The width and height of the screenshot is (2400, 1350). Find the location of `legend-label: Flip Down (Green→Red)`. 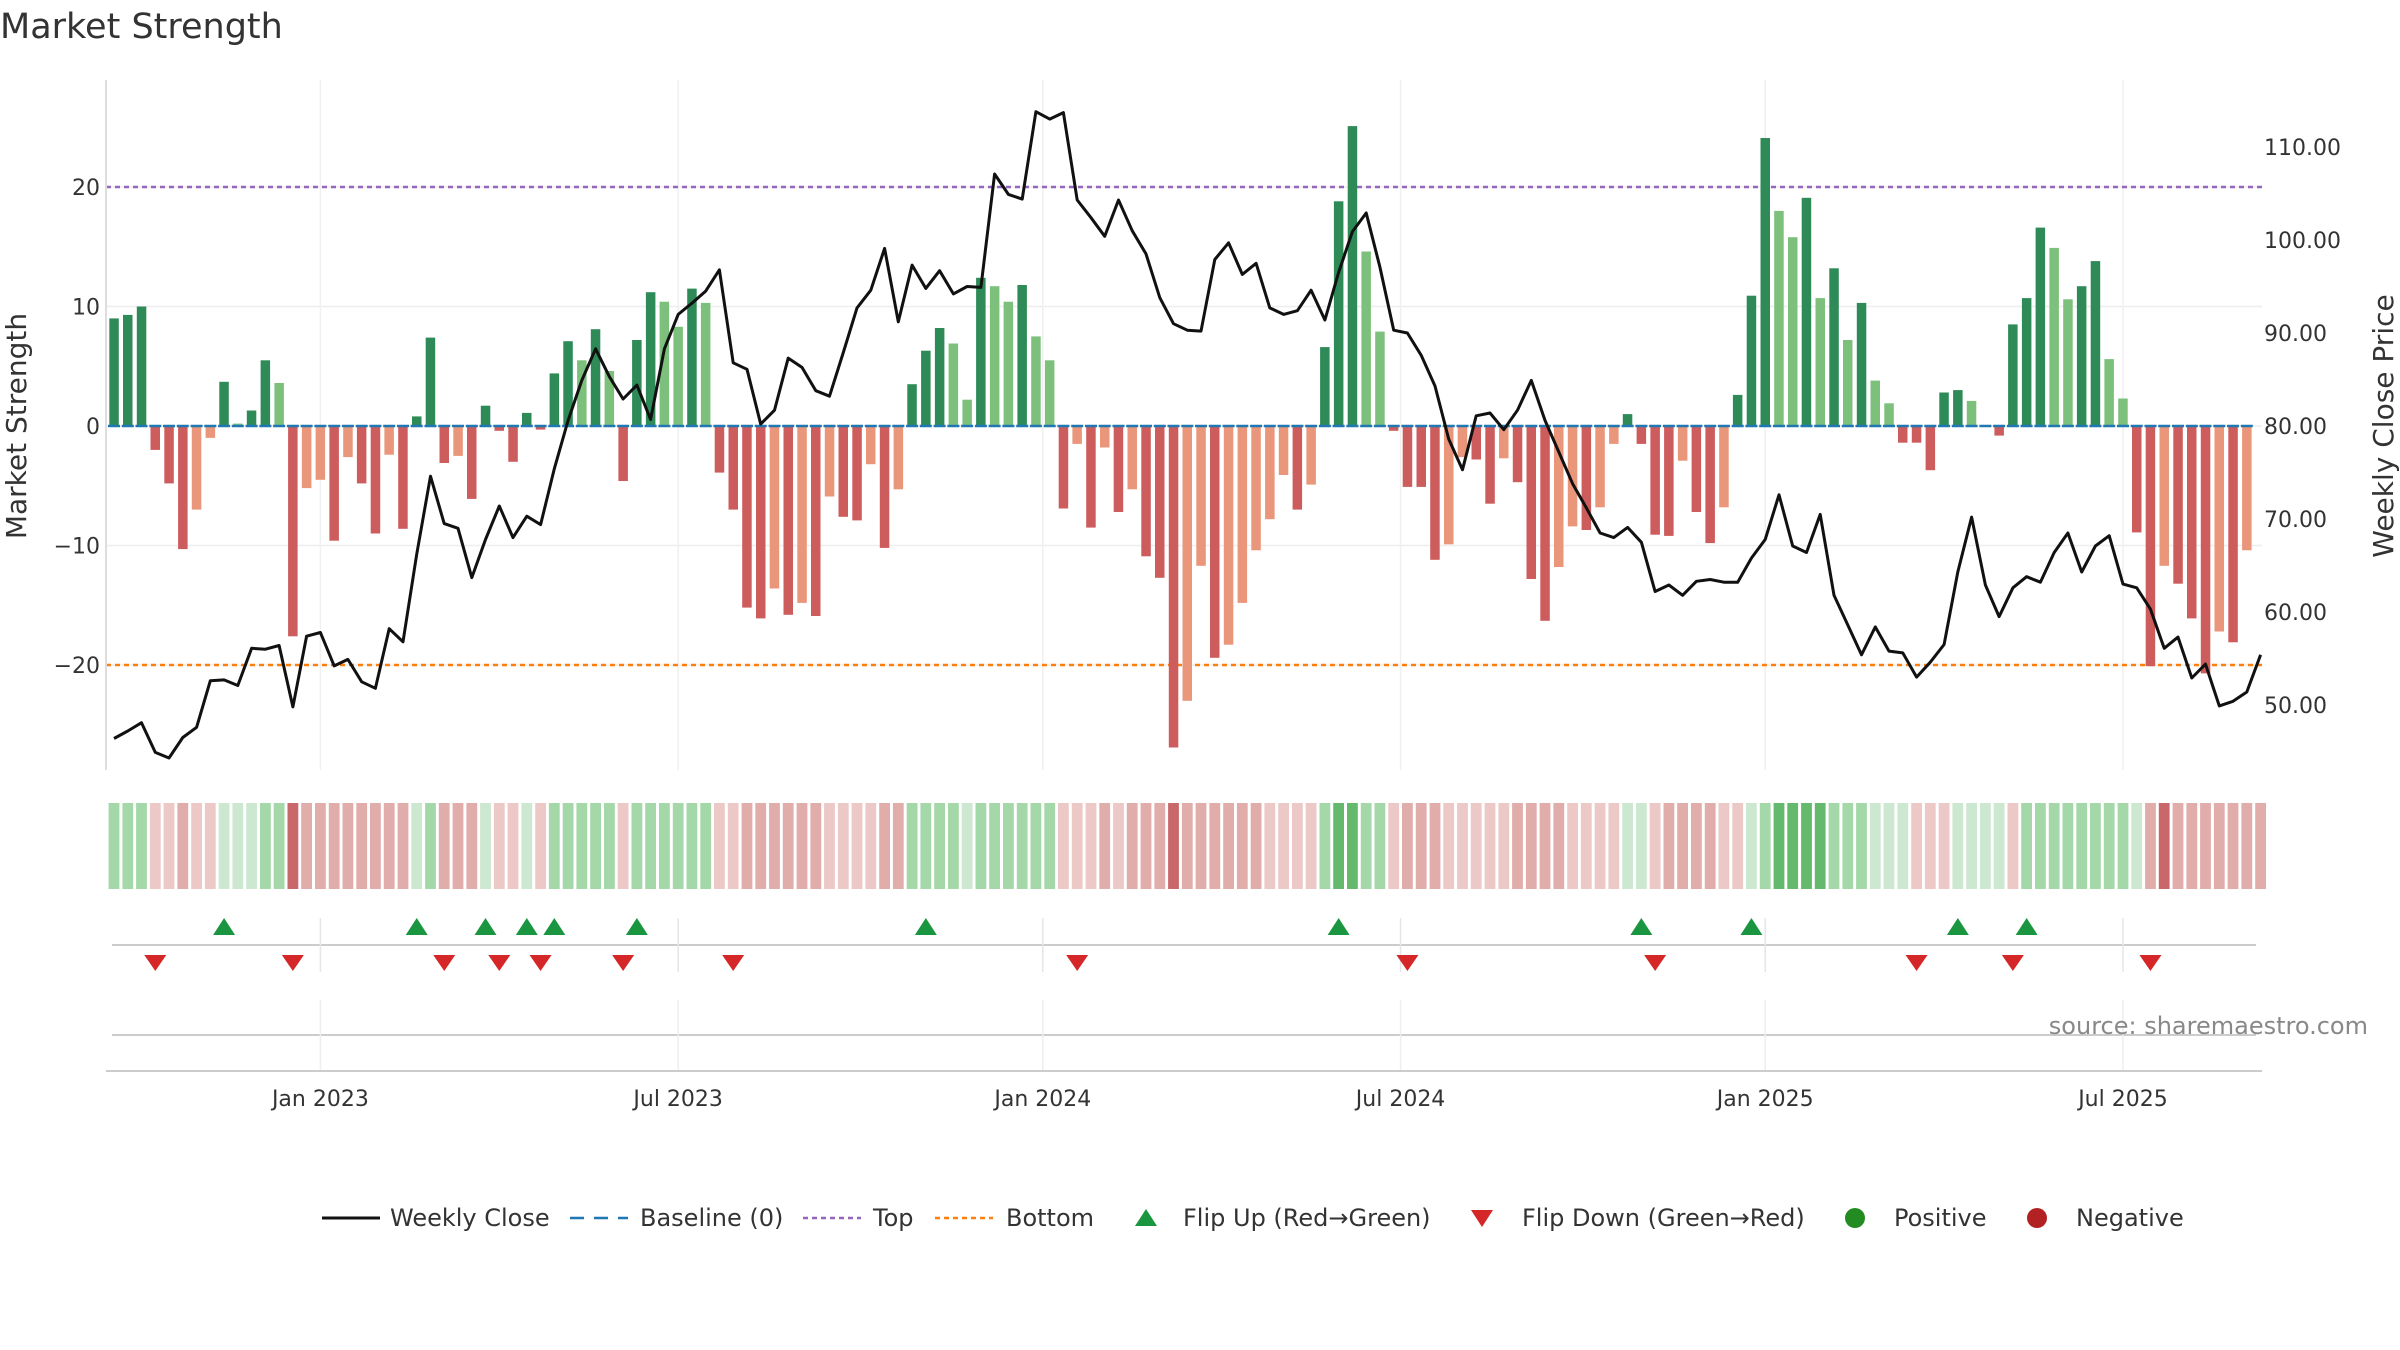

legend-label: Flip Down (Green→Red) is located at coordinates (1663, 1218).